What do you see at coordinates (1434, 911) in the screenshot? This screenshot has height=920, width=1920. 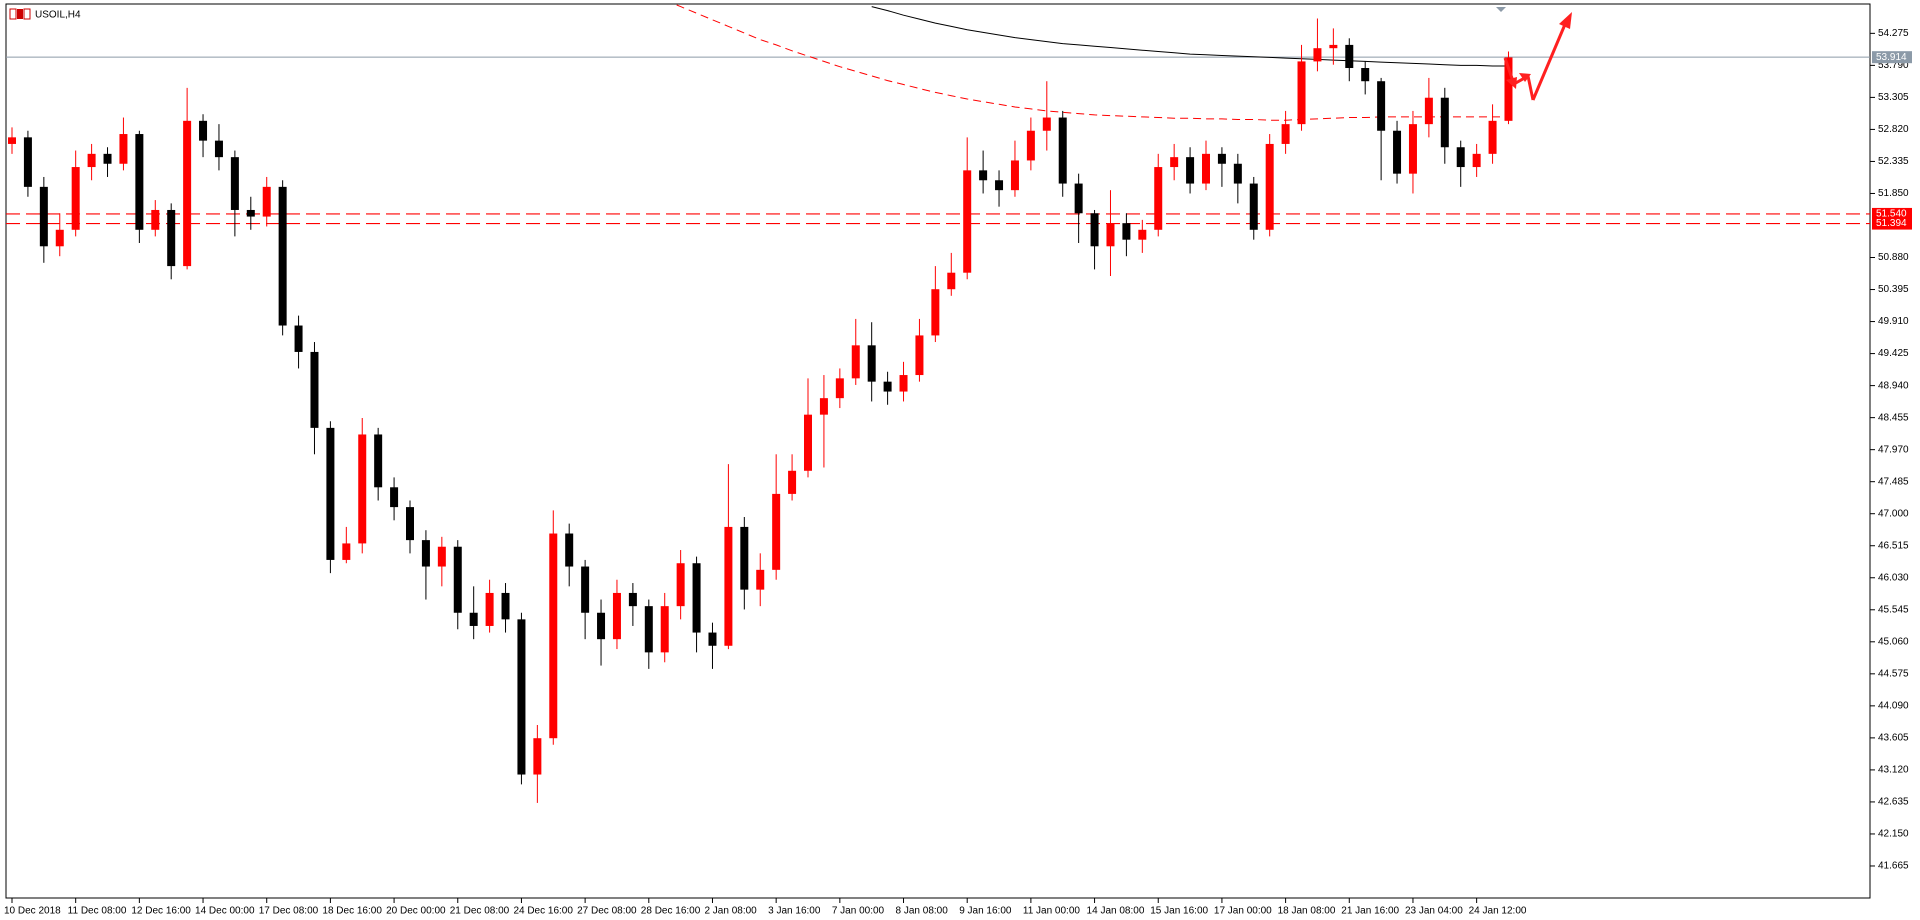 I see `x-tick-label: 23 Jan 04:00` at bounding box center [1434, 911].